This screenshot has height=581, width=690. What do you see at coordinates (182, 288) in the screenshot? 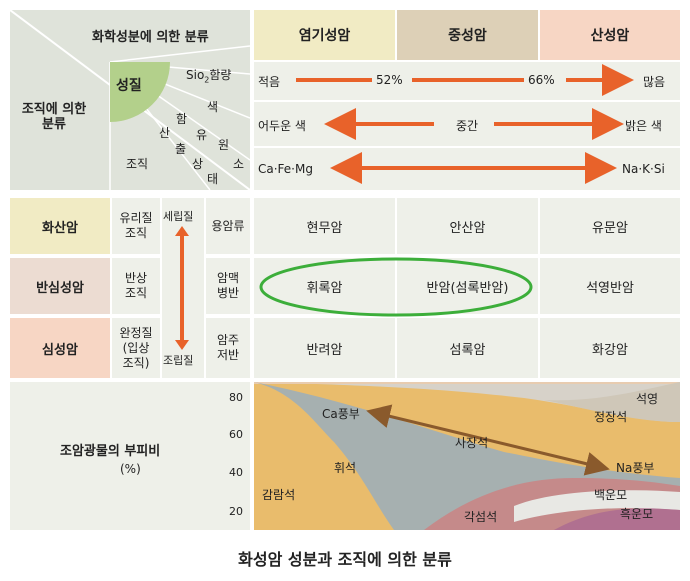
I see `grain-size-arrow` at bounding box center [182, 288].